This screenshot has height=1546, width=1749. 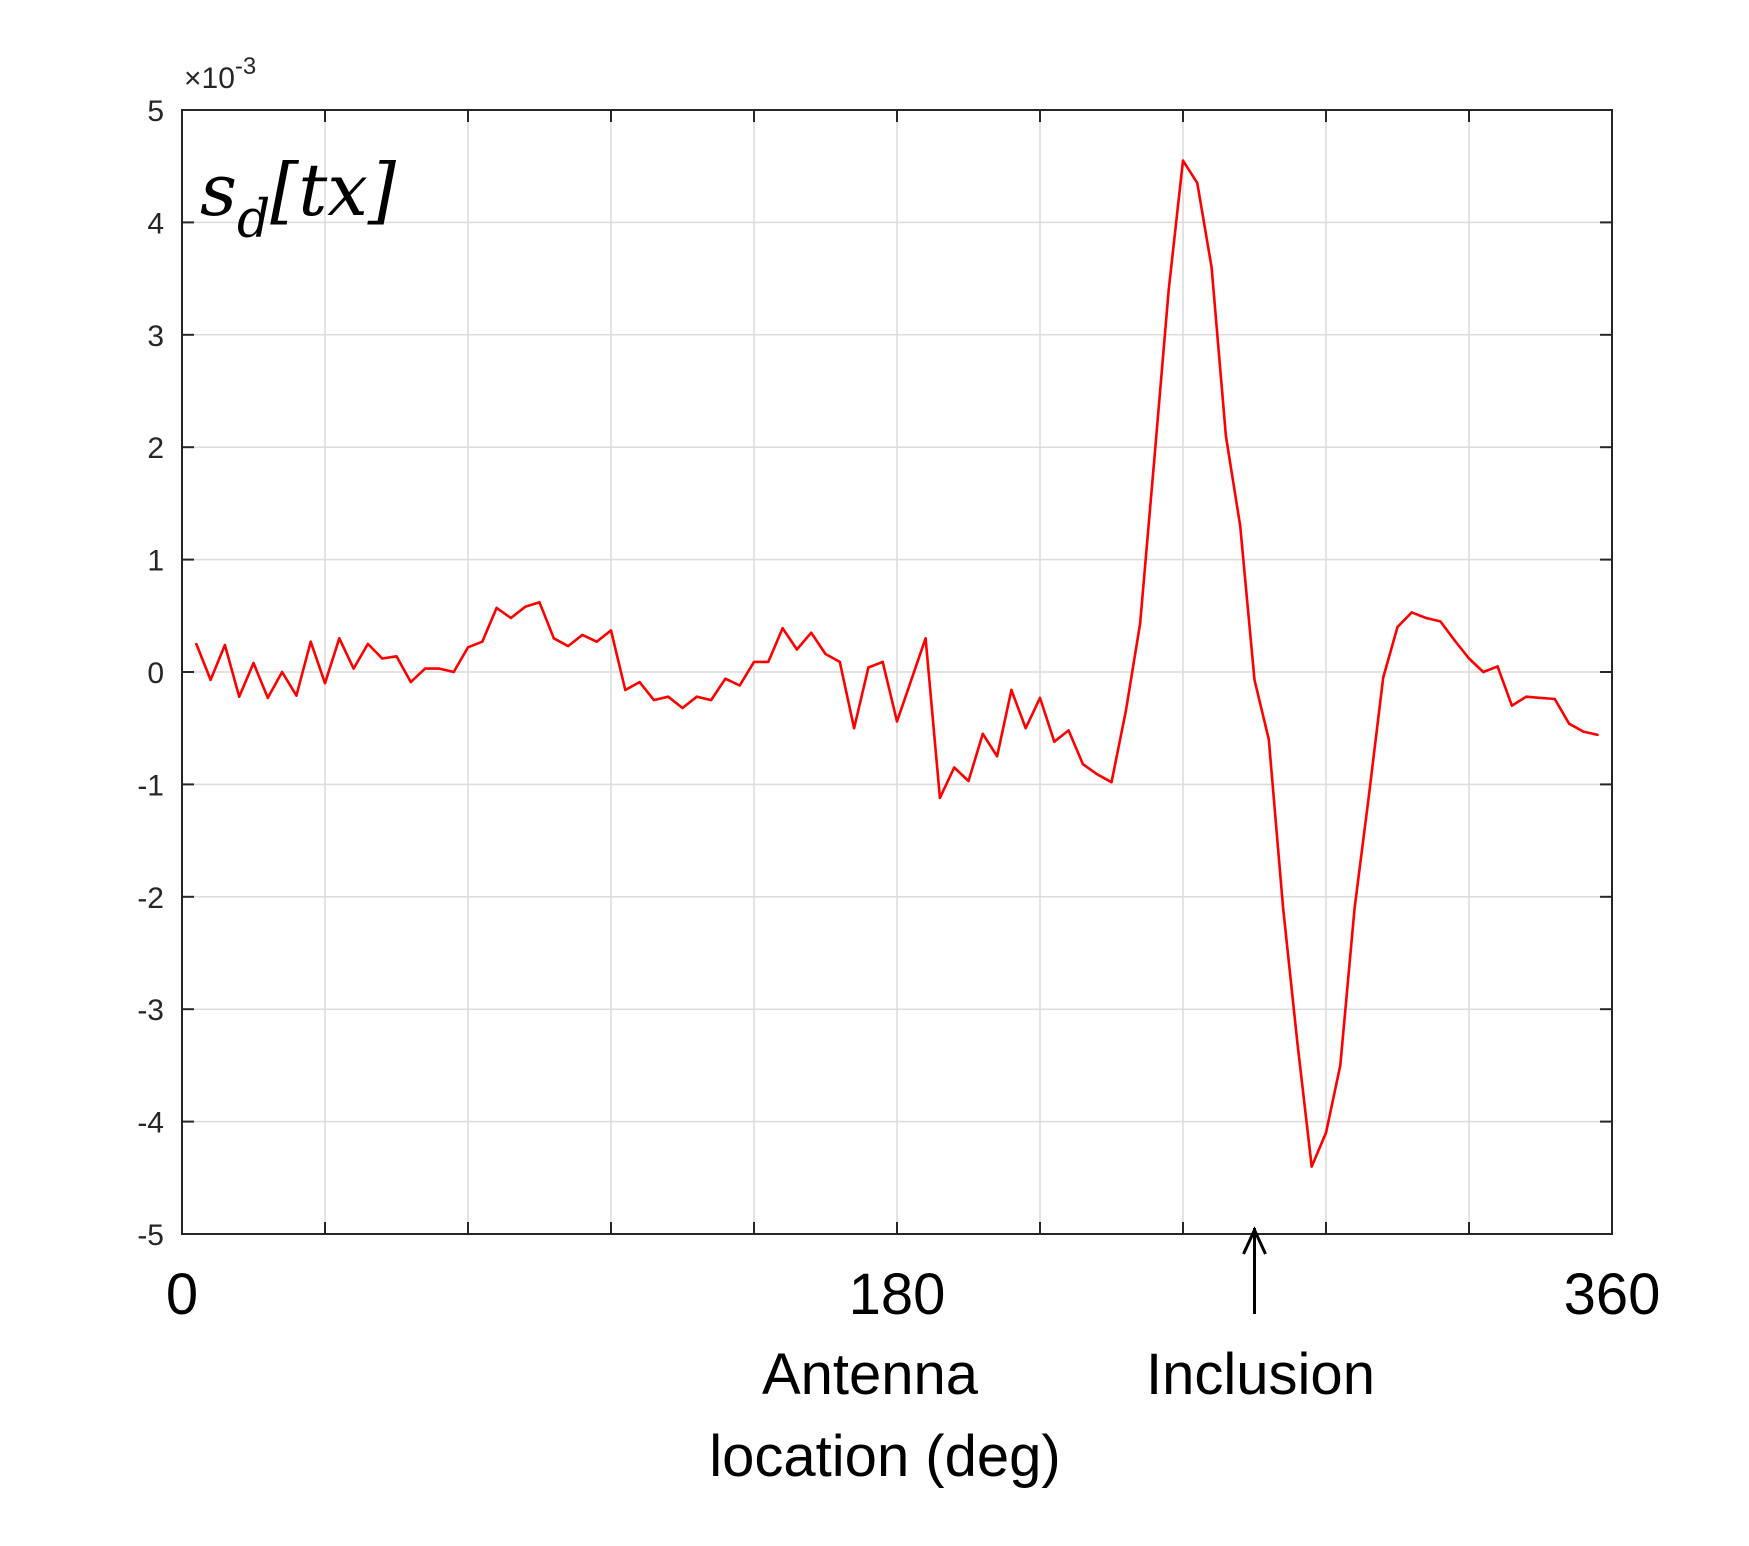 What do you see at coordinates (150, 1010) in the screenshot?
I see `y-tick-label: -3` at bounding box center [150, 1010].